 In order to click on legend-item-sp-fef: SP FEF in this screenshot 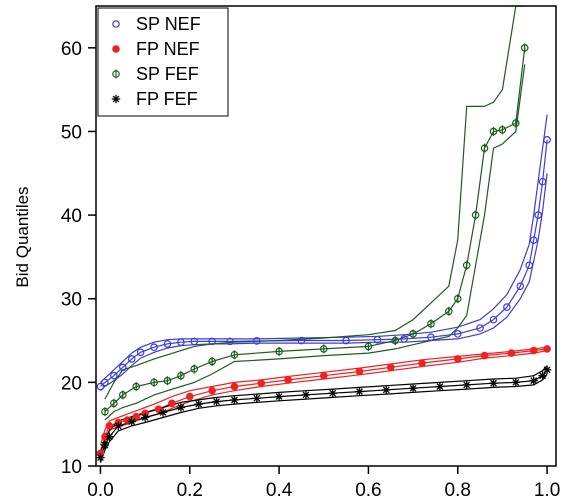, I will do `click(155, 74)`.